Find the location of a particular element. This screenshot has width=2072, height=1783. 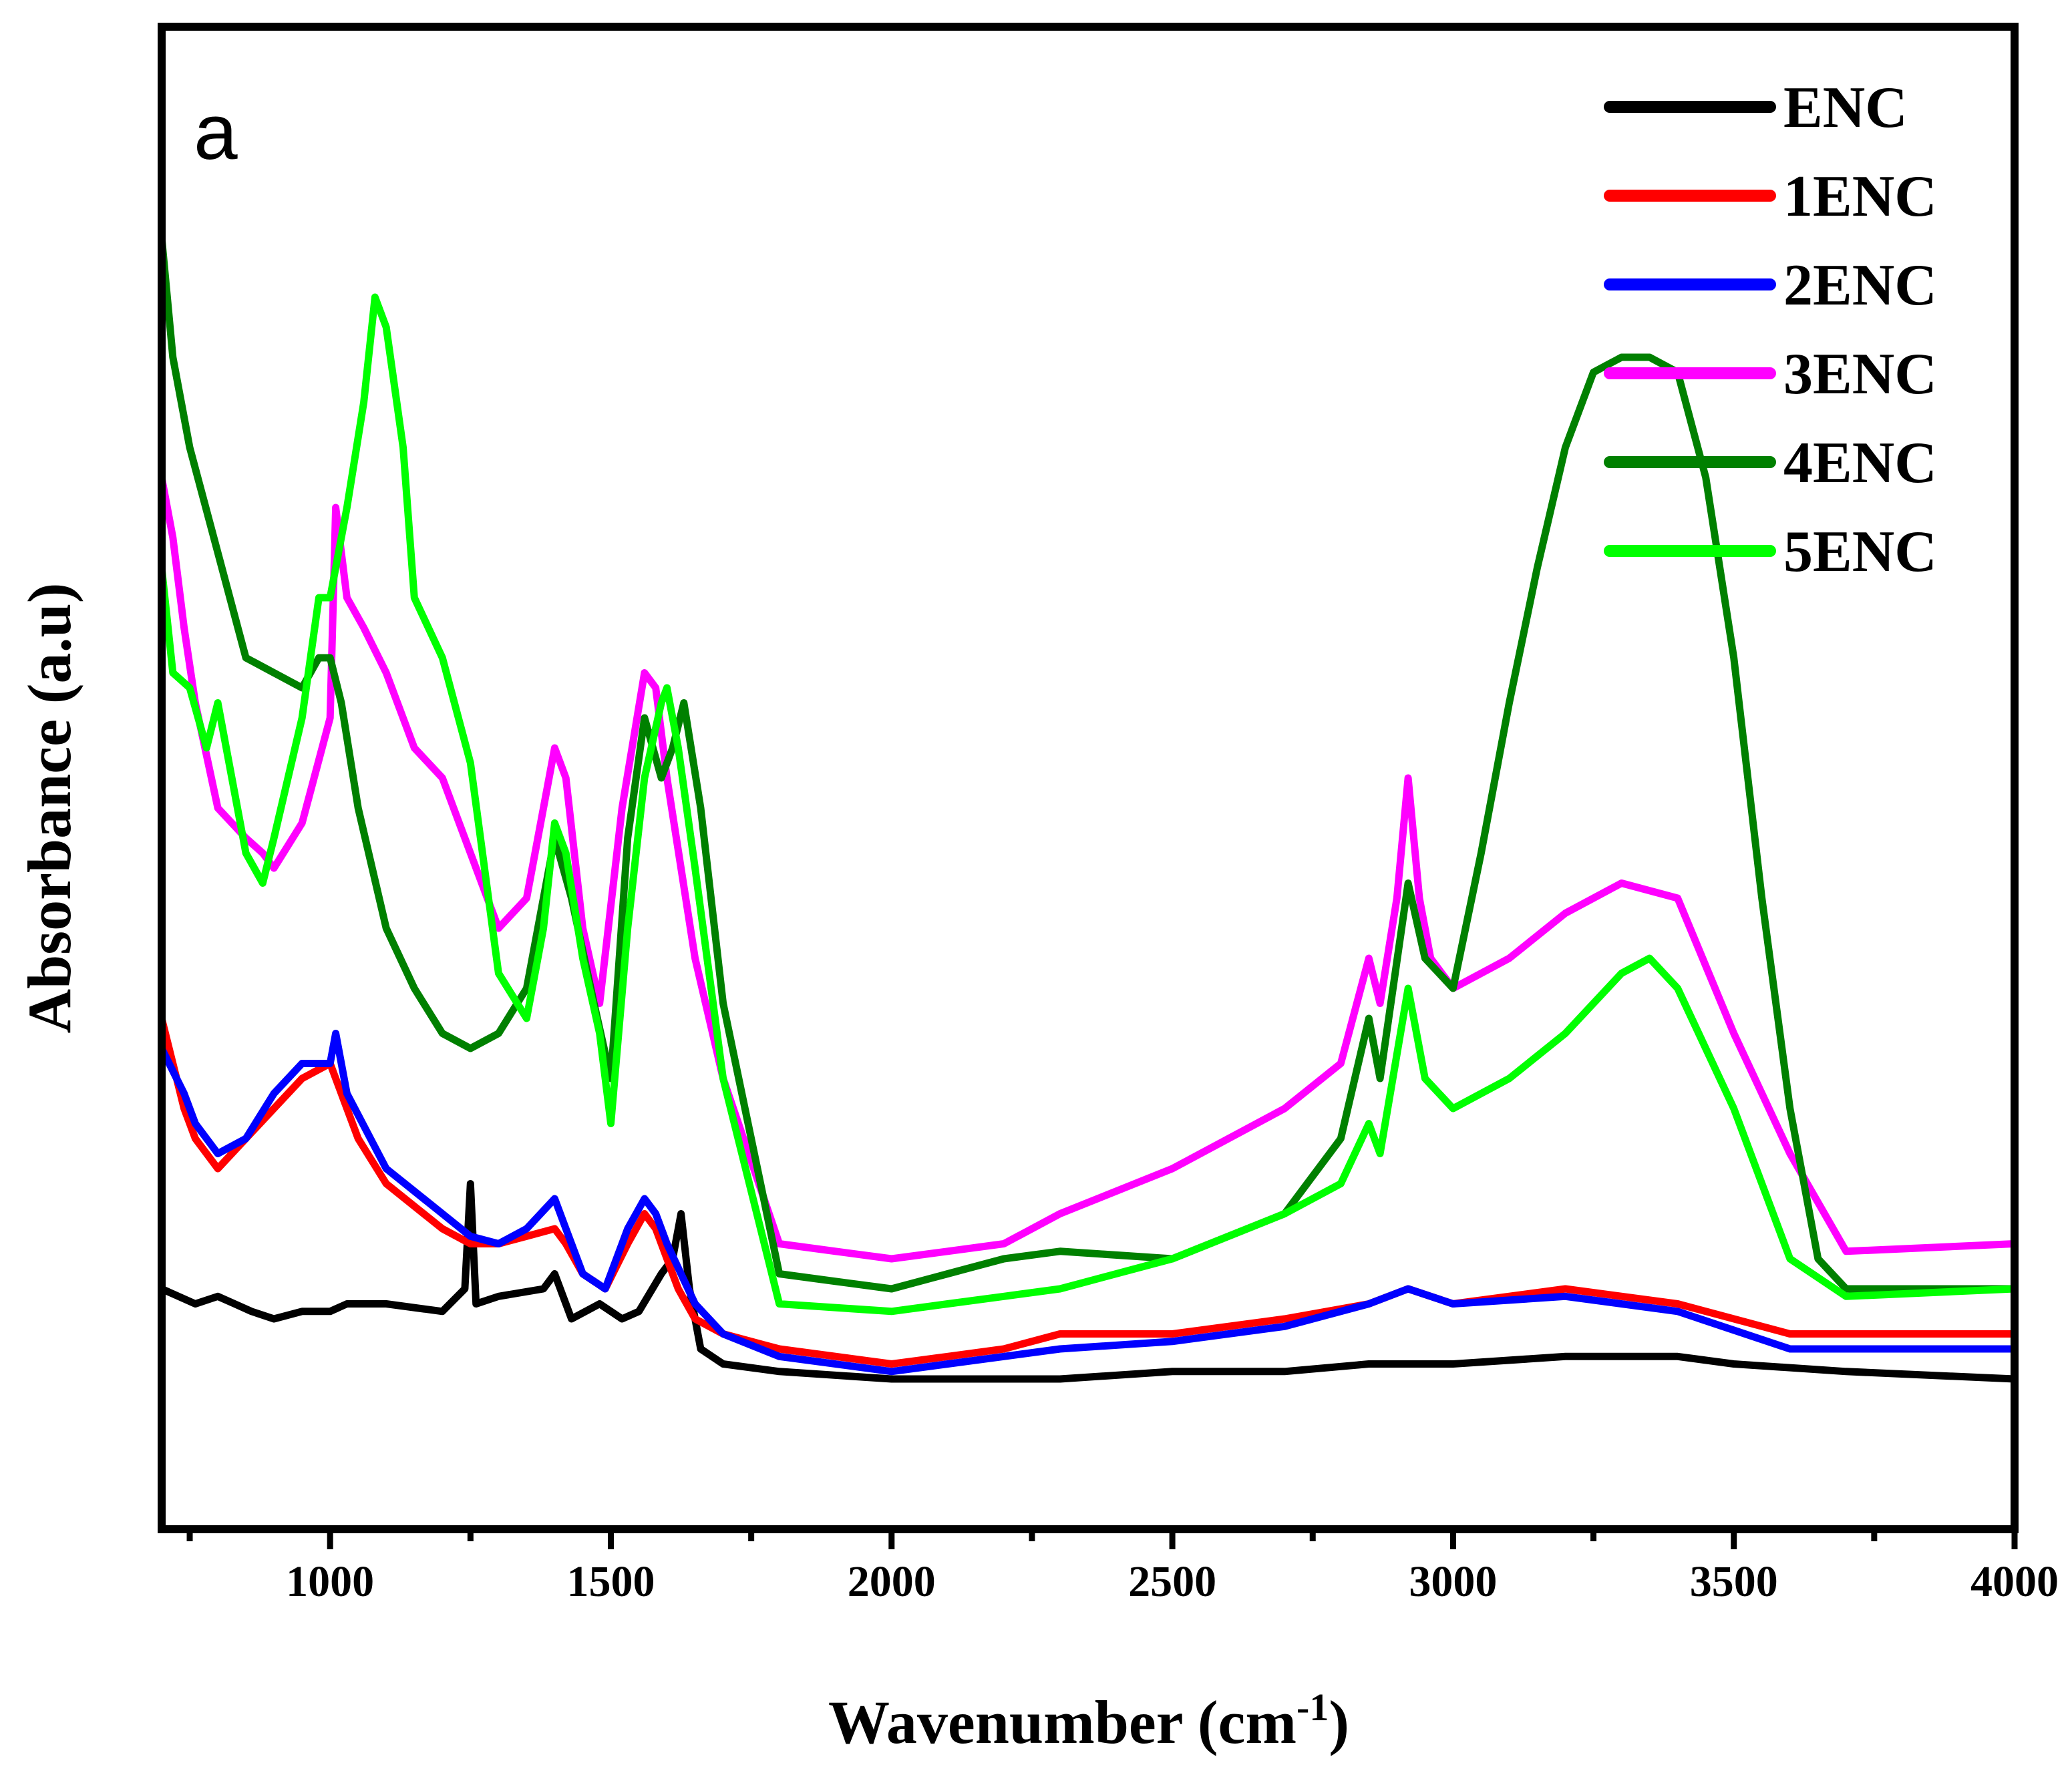

legend-items: ENC 1ENC 2ENC 3ENC 4ENC 5ENC is located at coordinates (1770, 329).